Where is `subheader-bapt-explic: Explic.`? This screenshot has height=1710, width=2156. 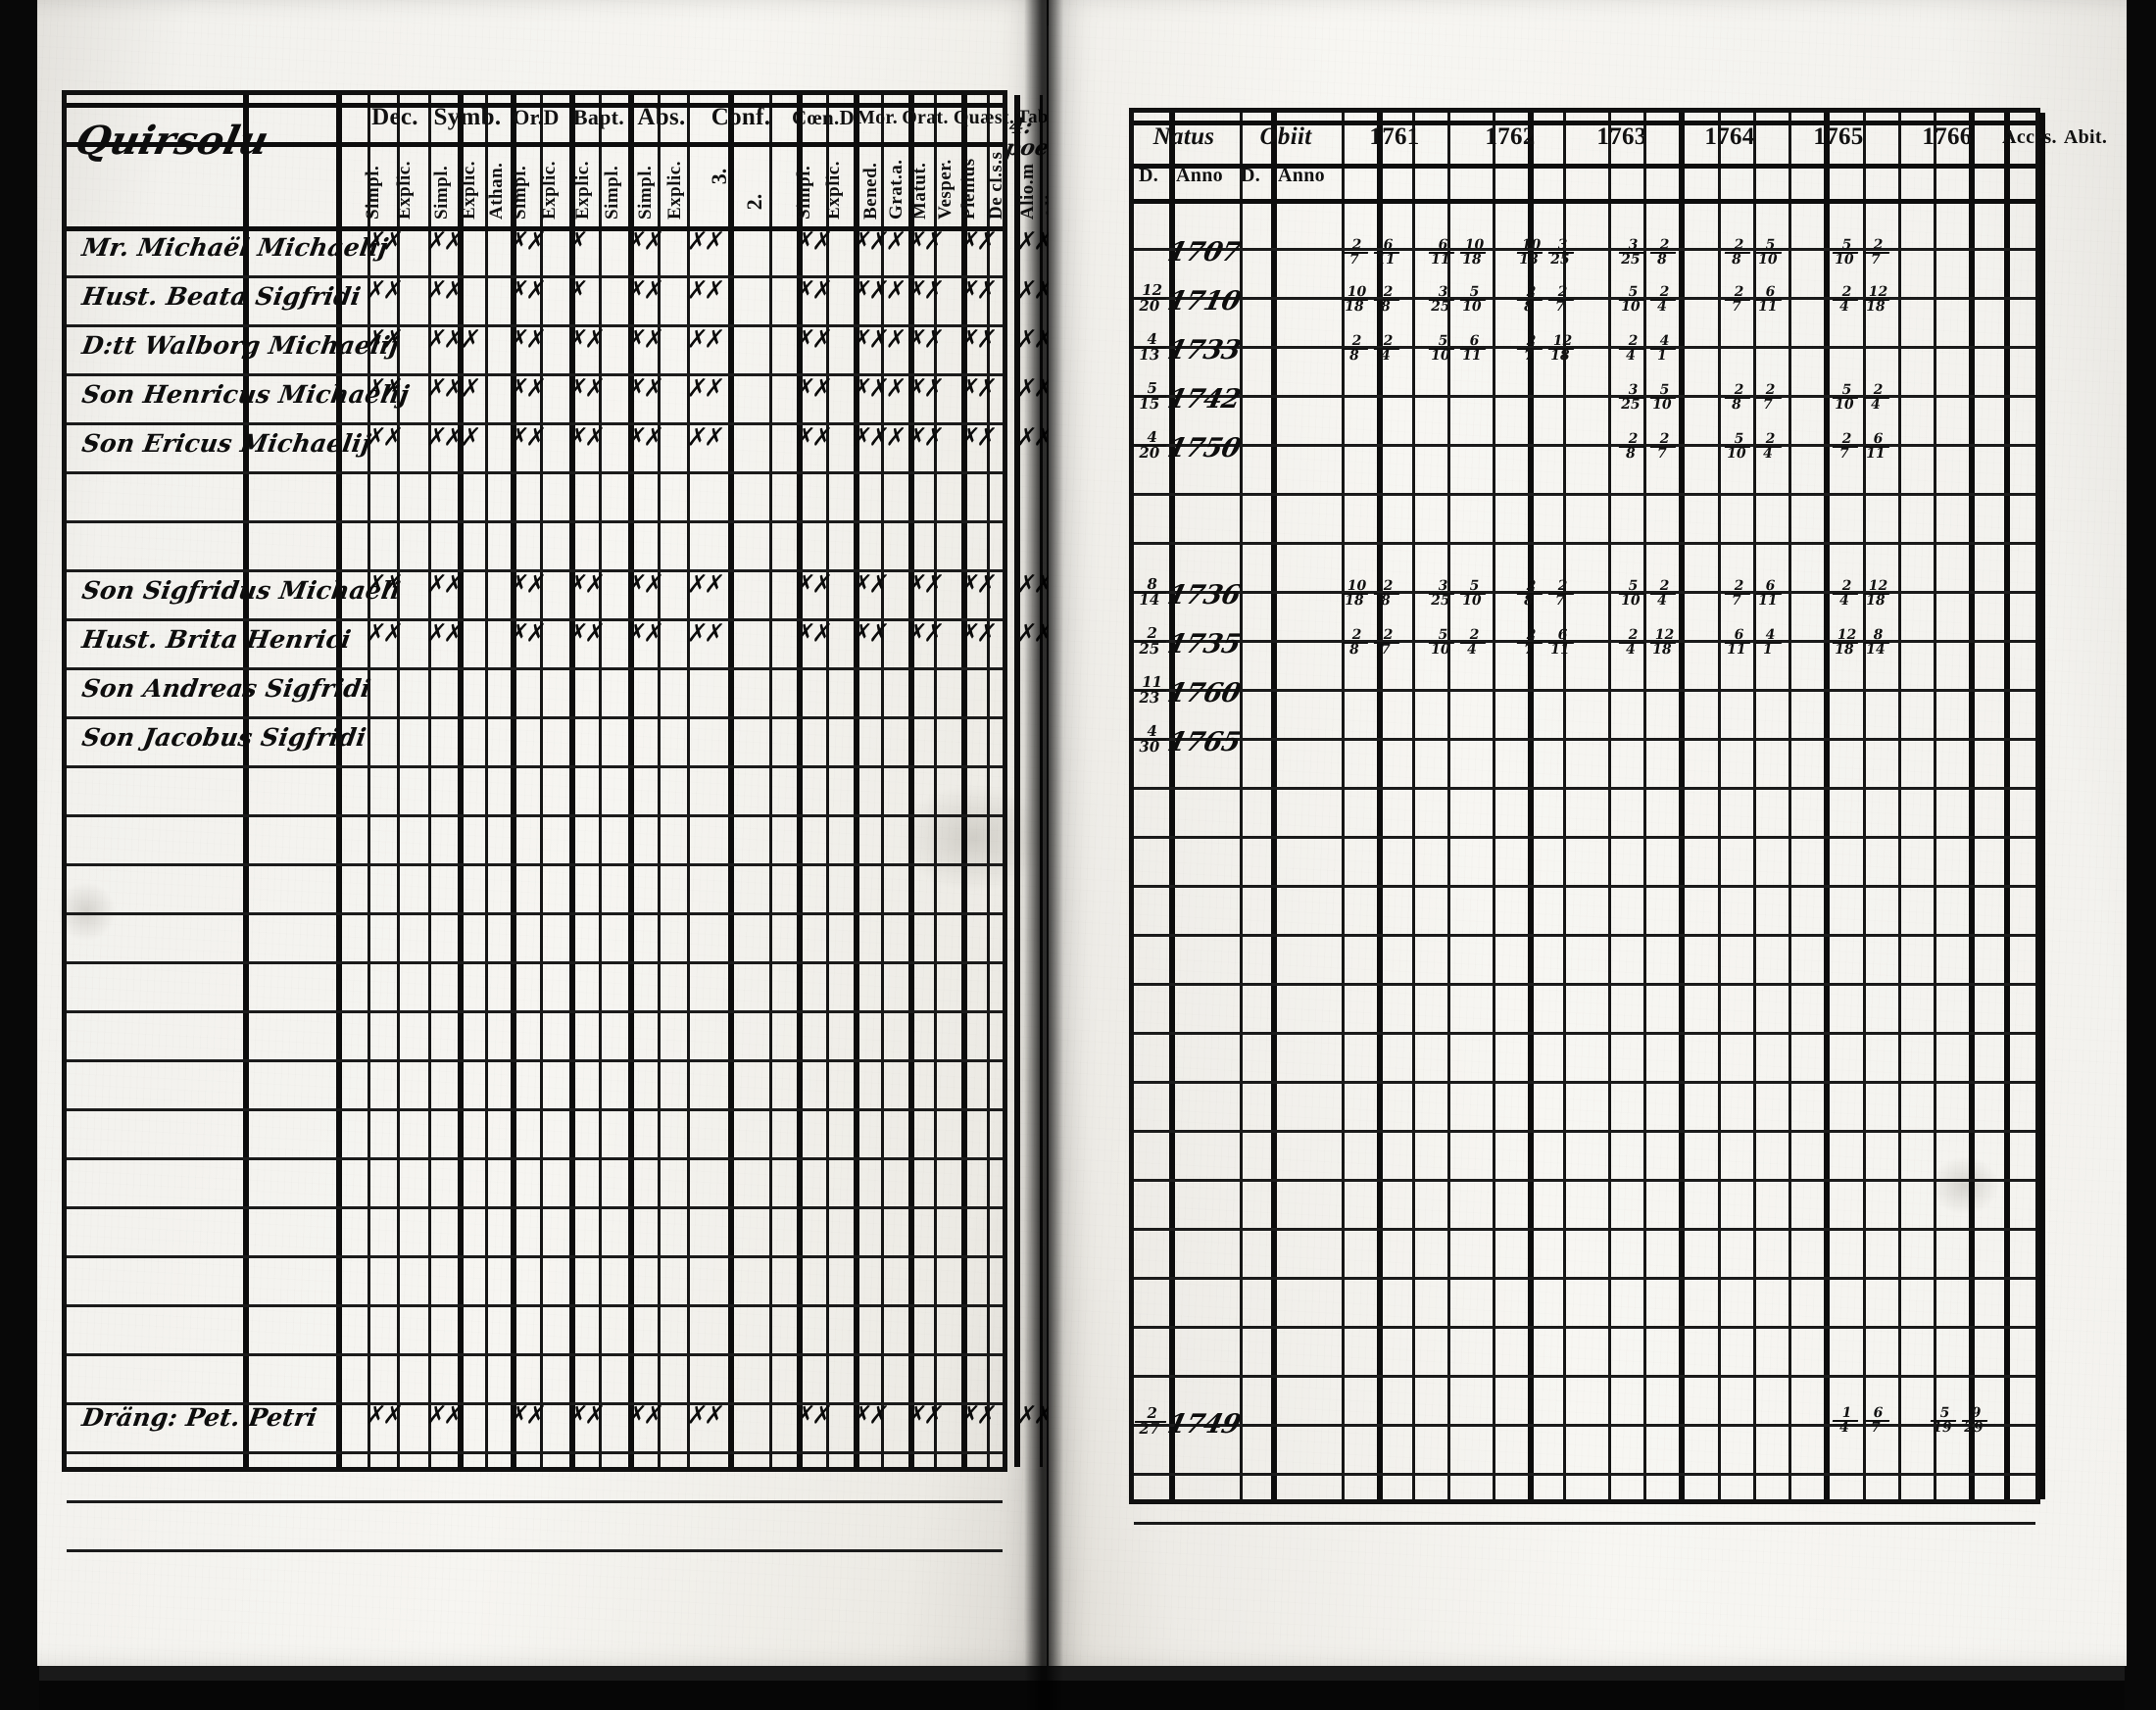 subheader-bapt-explic: Explic. is located at coordinates (582, 190).